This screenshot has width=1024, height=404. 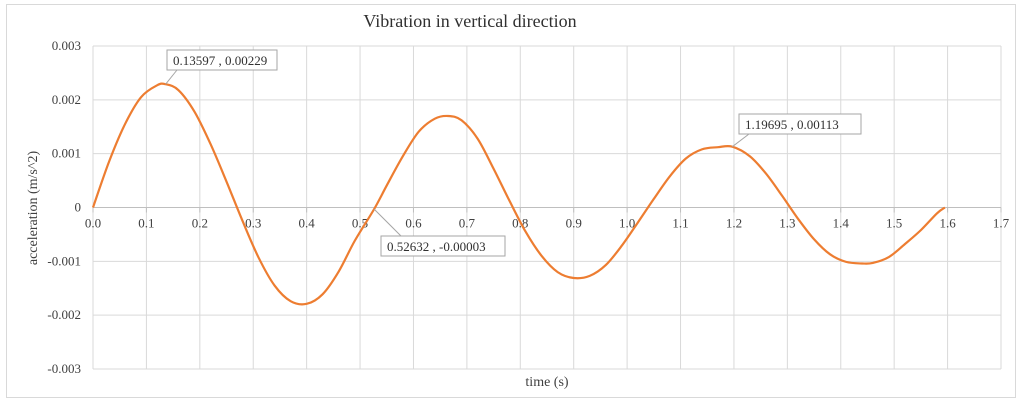 What do you see at coordinates (253, 223) in the screenshot?
I see `x-tick-label: 0.3` at bounding box center [253, 223].